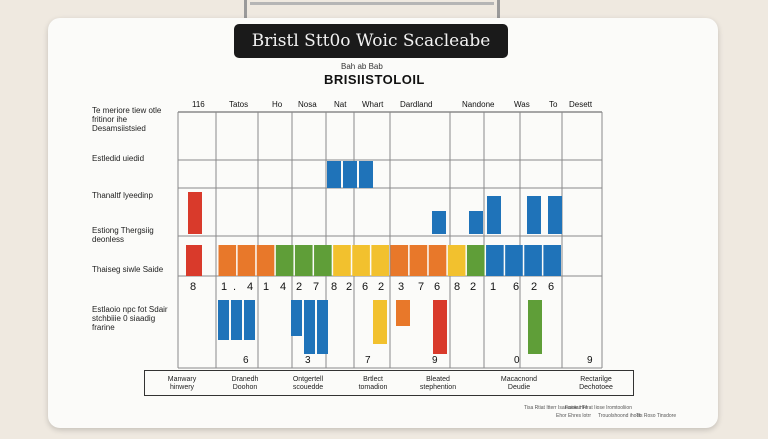  Describe the element at coordinates (118, 158) in the screenshot. I see `row-label: Estledid uiedid` at that location.